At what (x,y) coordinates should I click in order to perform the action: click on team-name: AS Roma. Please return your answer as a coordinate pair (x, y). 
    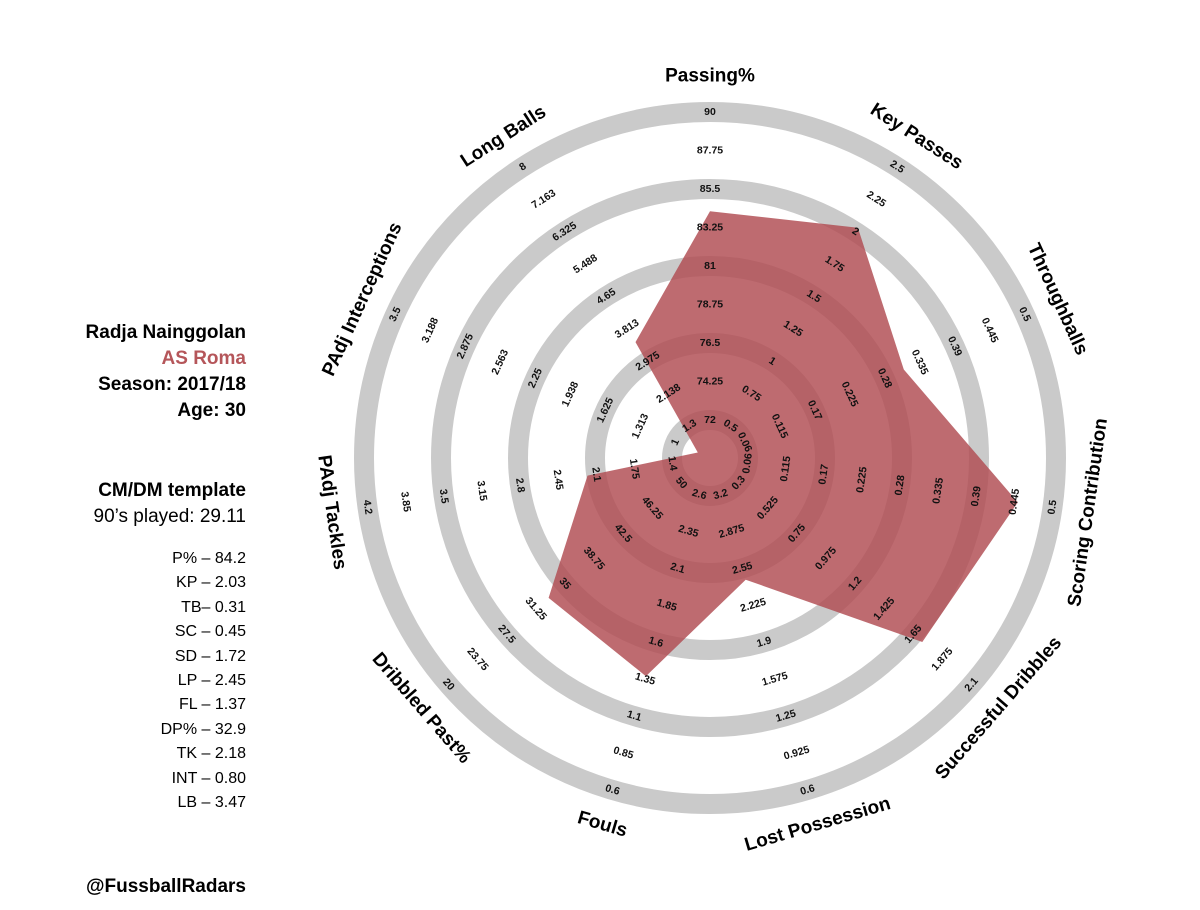
    Looking at the image, I should click on (203, 358).